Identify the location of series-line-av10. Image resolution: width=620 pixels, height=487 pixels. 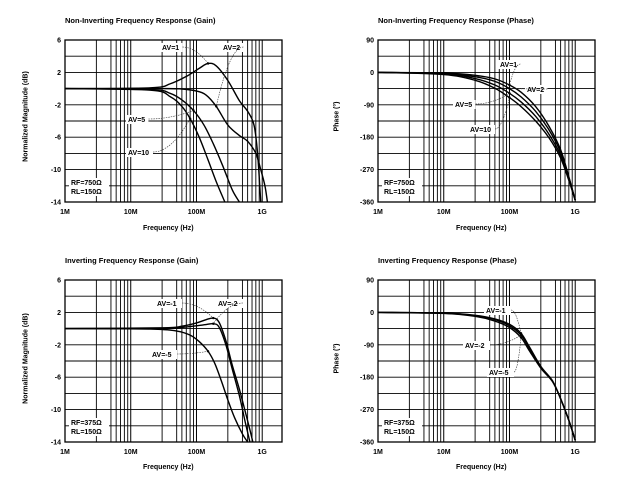
(476, 136).